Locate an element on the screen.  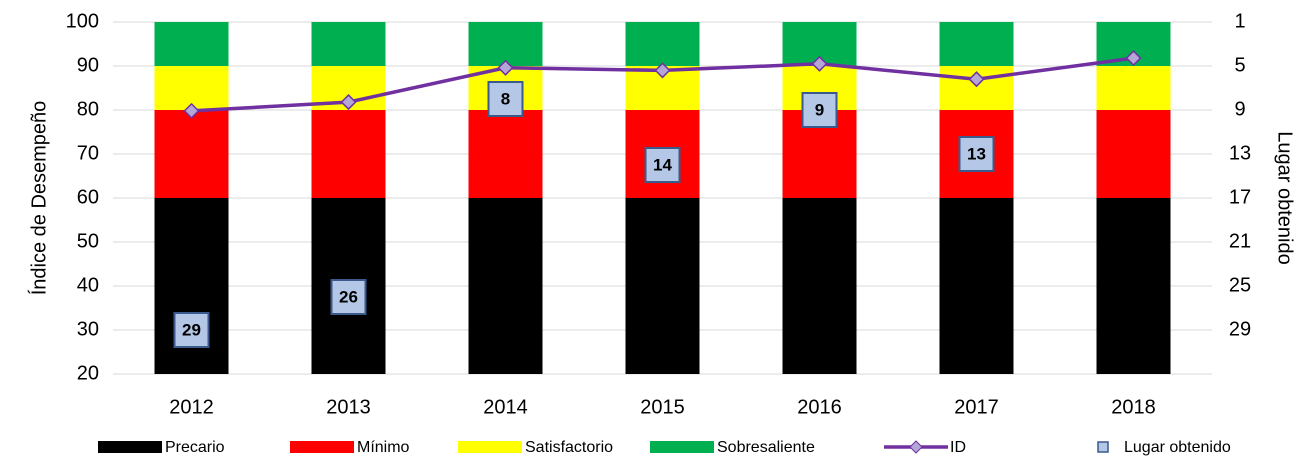
y-axis-title: Índice de Desempeño is located at coordinates (38, 198).